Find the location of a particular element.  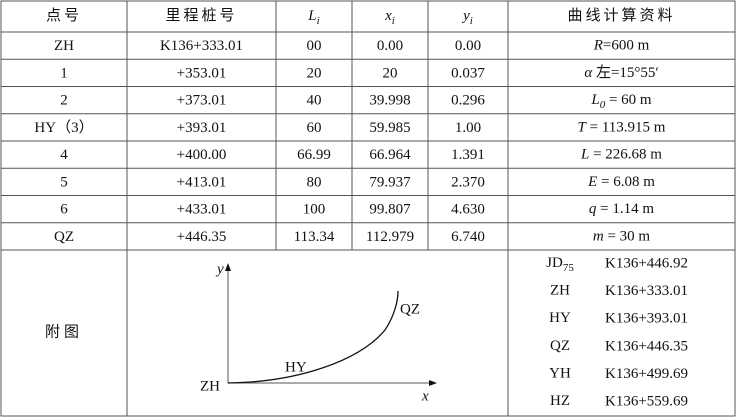

text: 左=15°55′ is located at coordinates (625, 72).